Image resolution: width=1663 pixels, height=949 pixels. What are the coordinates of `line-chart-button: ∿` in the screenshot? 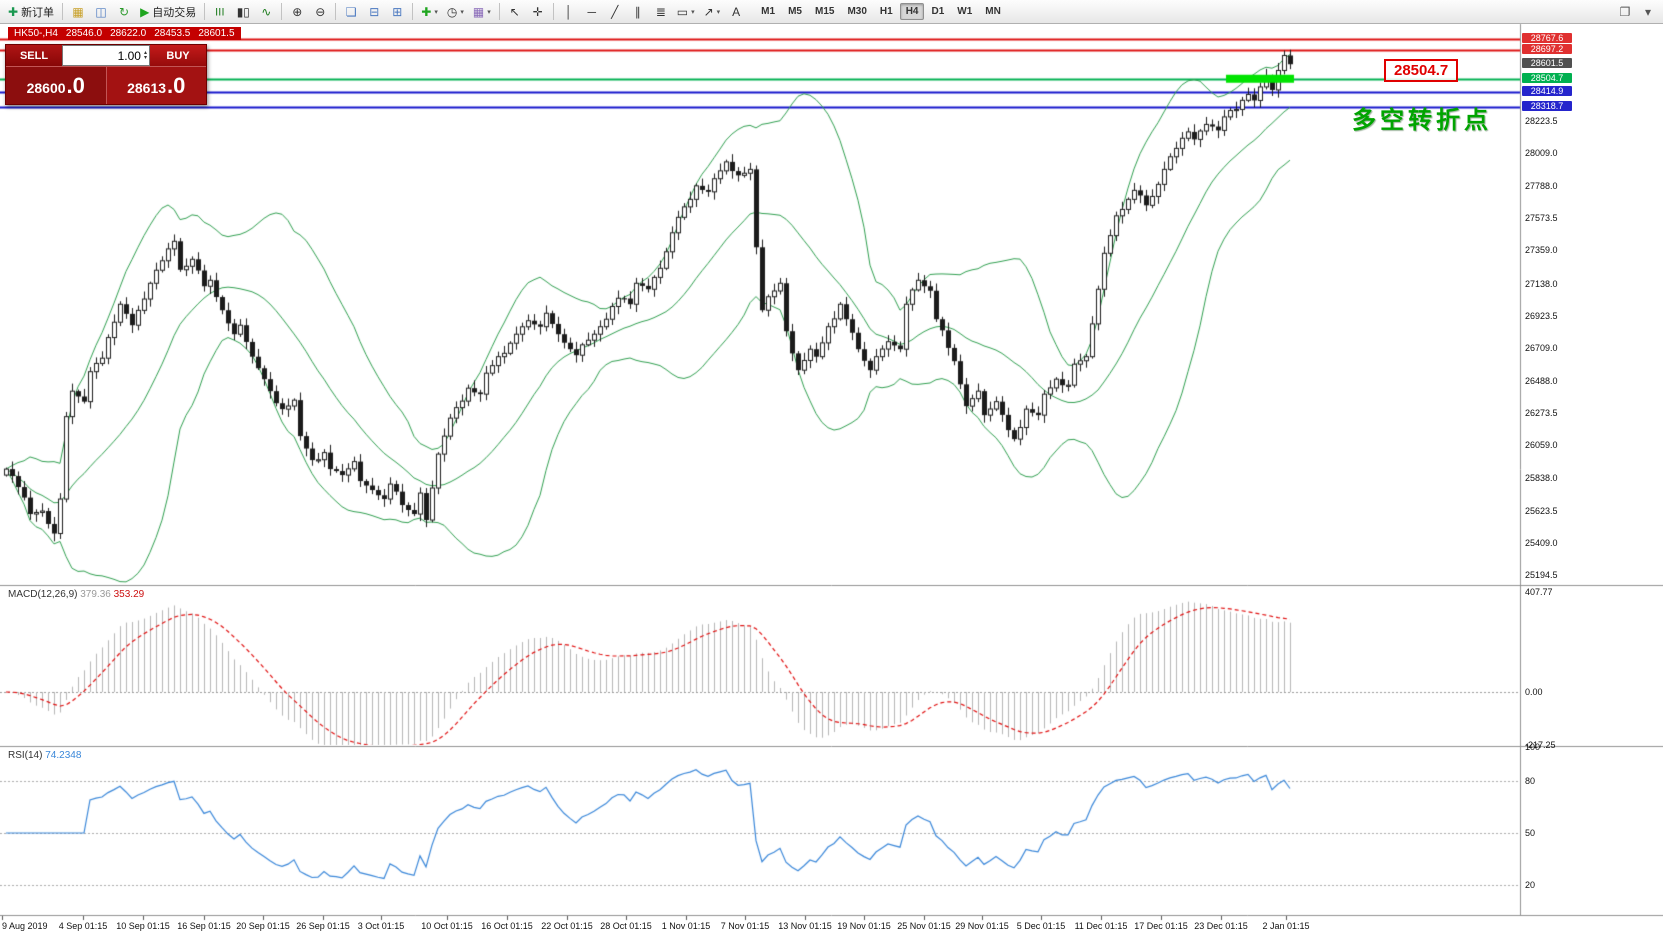 It's located at (266, 12).